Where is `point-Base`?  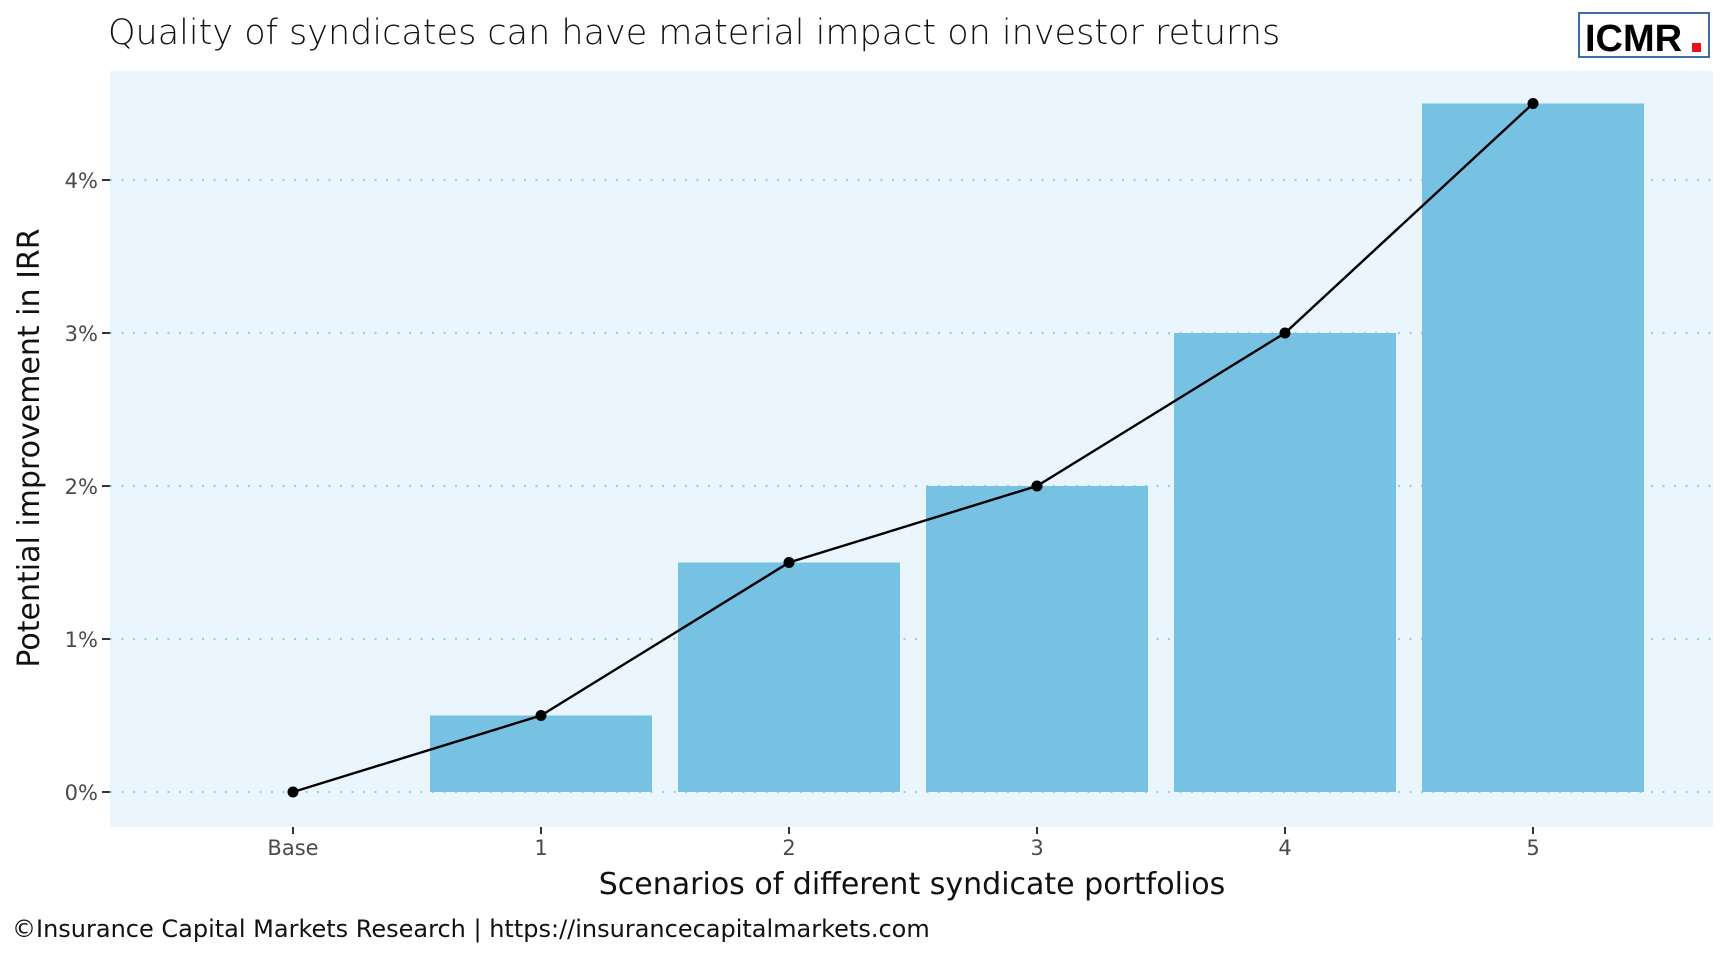 point-Base is located at coordinates (293, 792).